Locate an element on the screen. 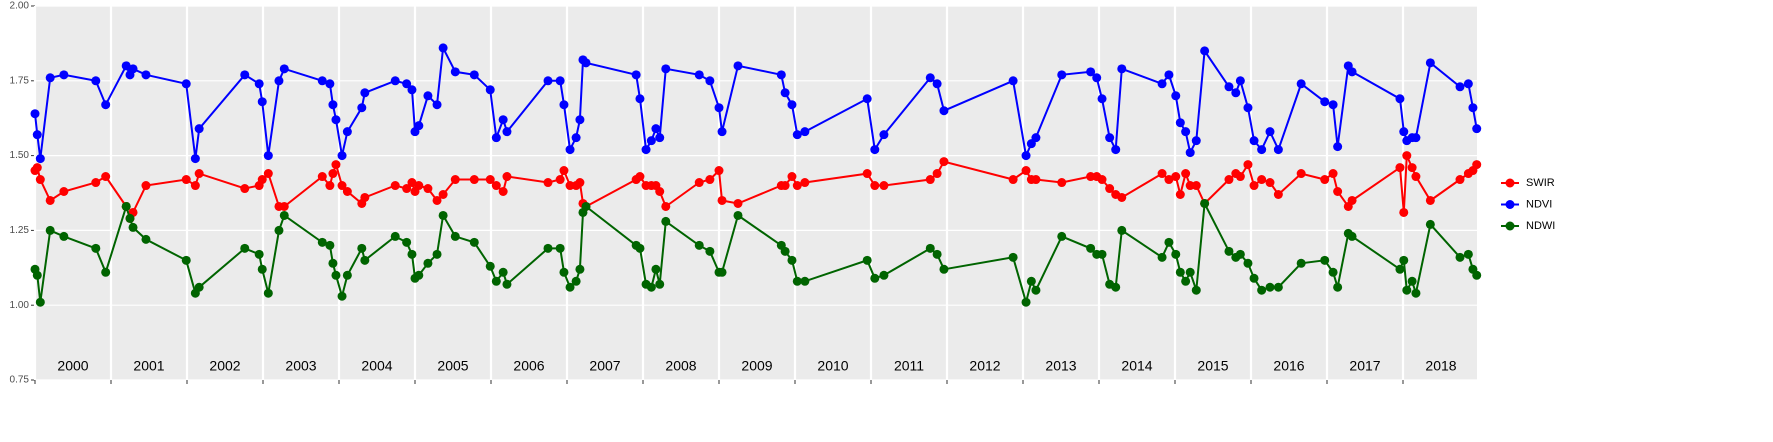 This screenshot has height=442, width=1773. year-label: 2011 is located at coordinates (909, 366).